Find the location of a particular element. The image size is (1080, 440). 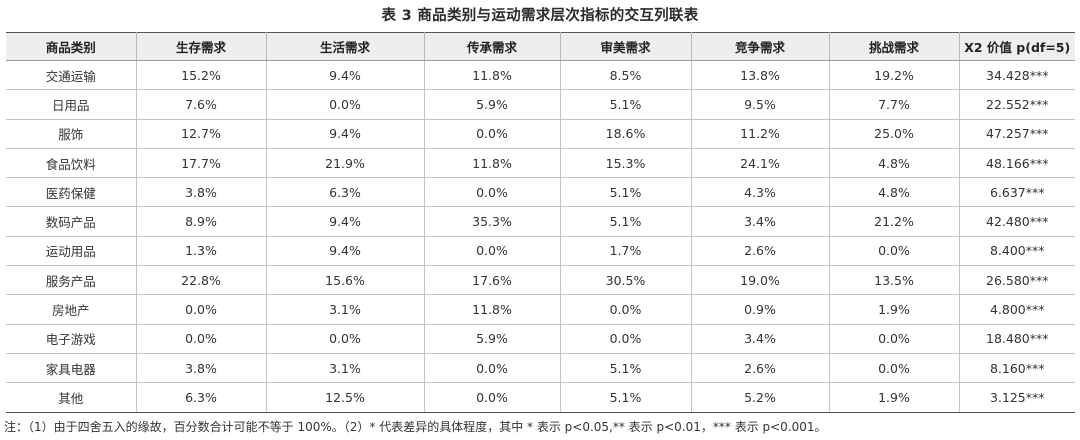

cell-chi-square: 8.160*** is located at coordinates (1016, 368).